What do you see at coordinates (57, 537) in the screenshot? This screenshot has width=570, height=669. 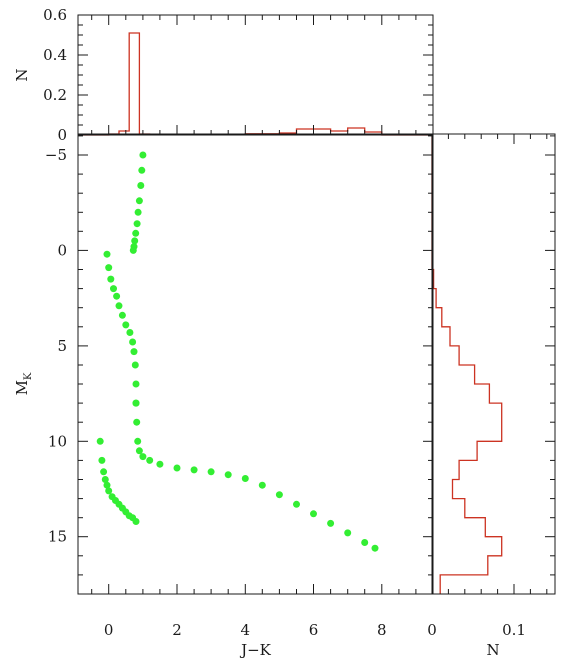 I see `cmd-y-tick-label: 15` at bounding box center [57, 537].